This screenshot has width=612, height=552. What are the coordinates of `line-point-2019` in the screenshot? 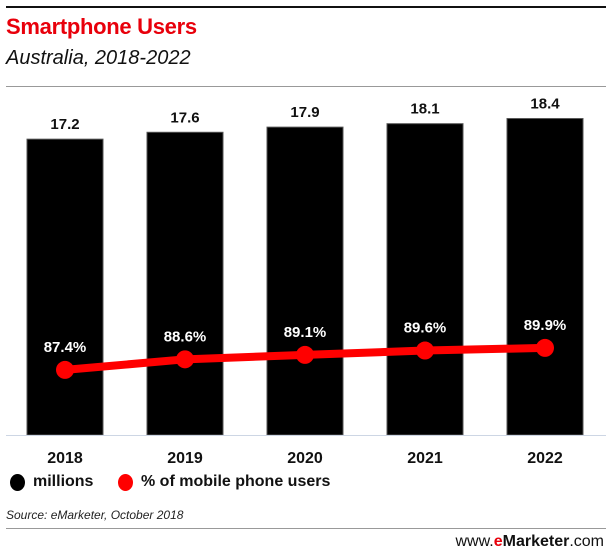 It's located at (185, 359).